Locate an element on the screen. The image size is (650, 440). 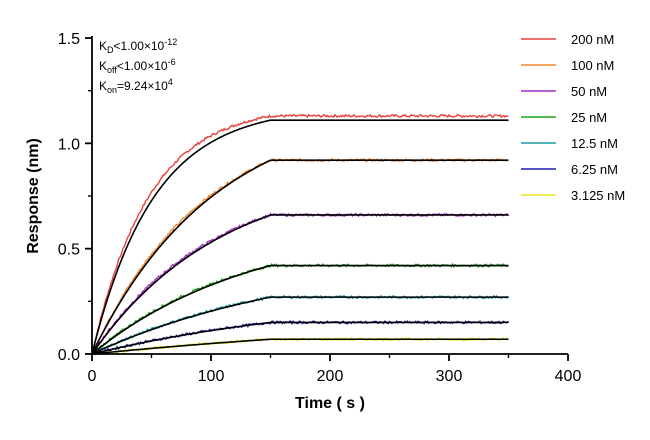
legend-label-6: 6.25 nM is located at coordinates (594, 169).